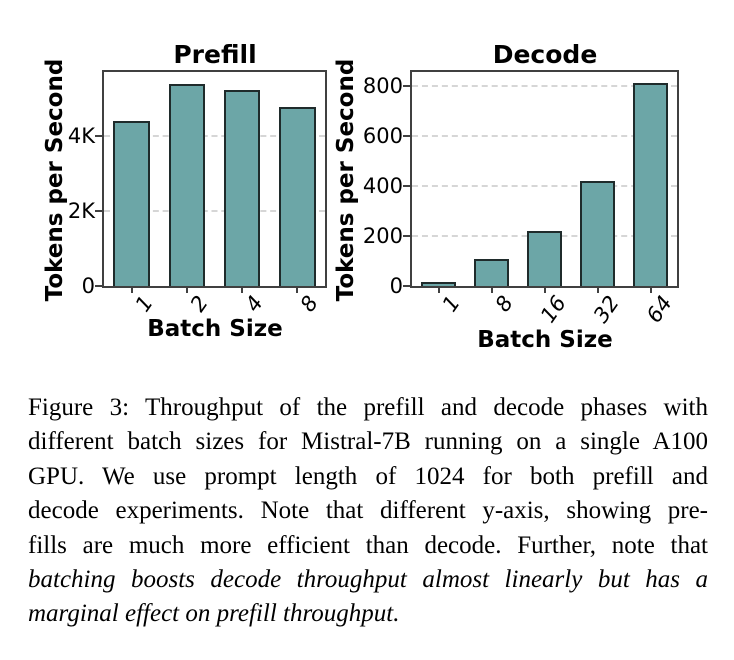 The image size is (734, 660). I want to click on y-tick-label: 200, so click(382, 235).